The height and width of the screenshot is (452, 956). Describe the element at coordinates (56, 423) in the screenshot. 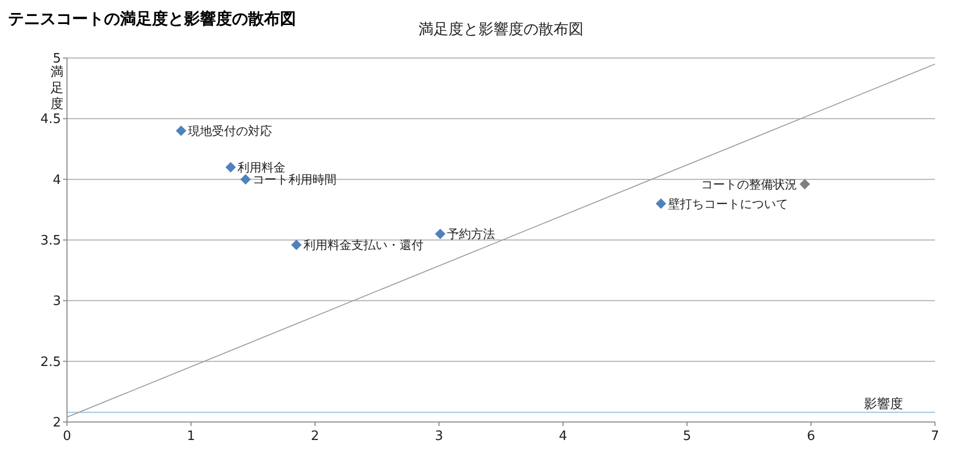

I see `y-tick-label: 2` at that location.